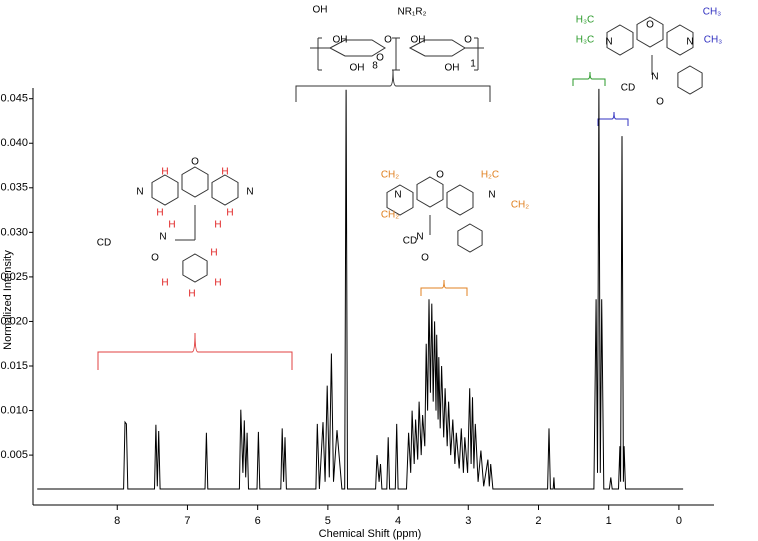  I want to click on y-tick-label: 0.030, so click(14, 232).